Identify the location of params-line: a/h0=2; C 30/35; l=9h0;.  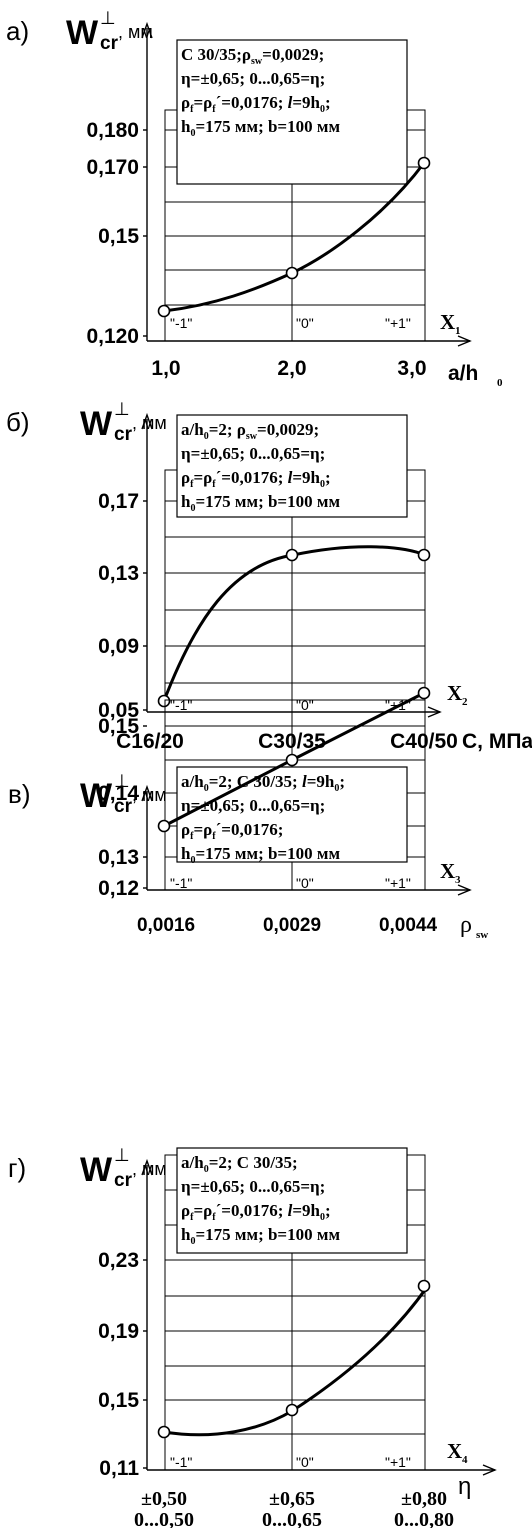
(263, 783).